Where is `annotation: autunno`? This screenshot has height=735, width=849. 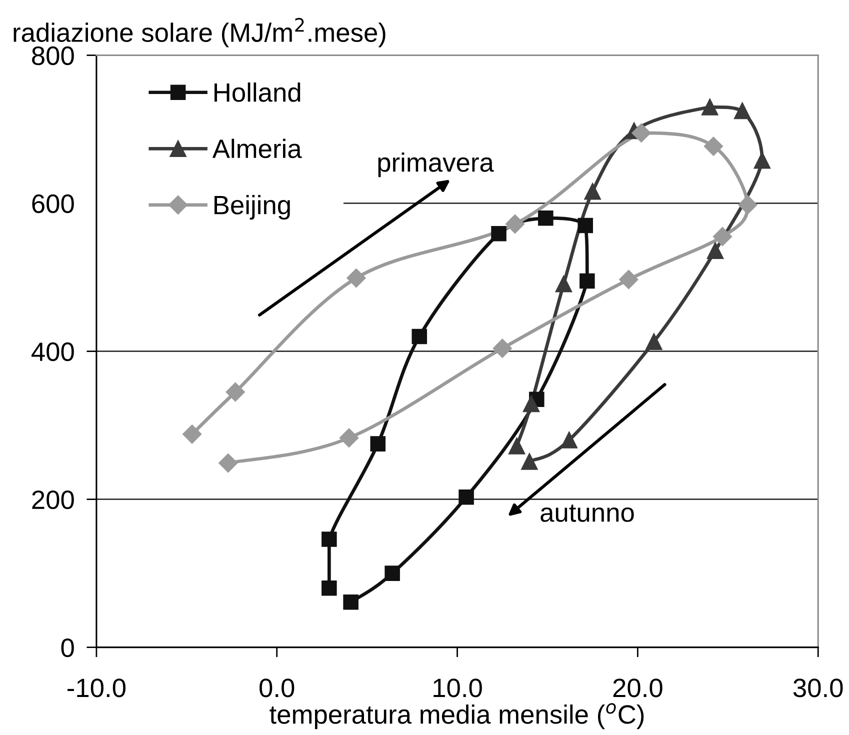
annotation: autunno is located at coordinates (587, 513).